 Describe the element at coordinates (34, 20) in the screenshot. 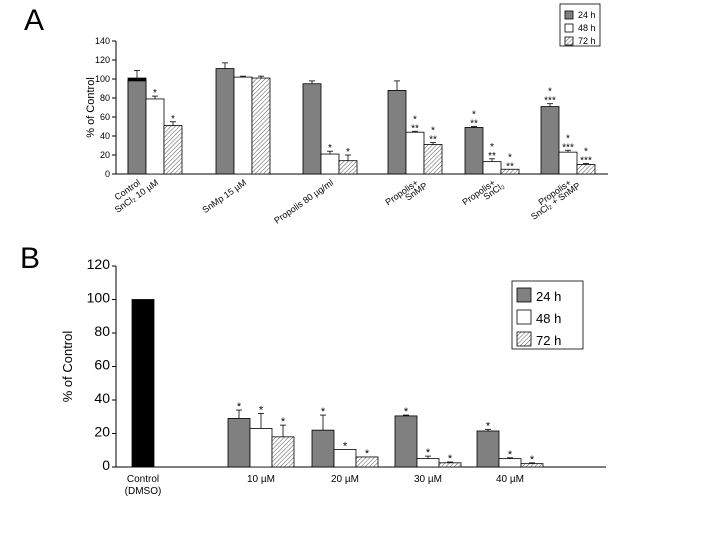

I see `panel-letter-a: A` at that location.